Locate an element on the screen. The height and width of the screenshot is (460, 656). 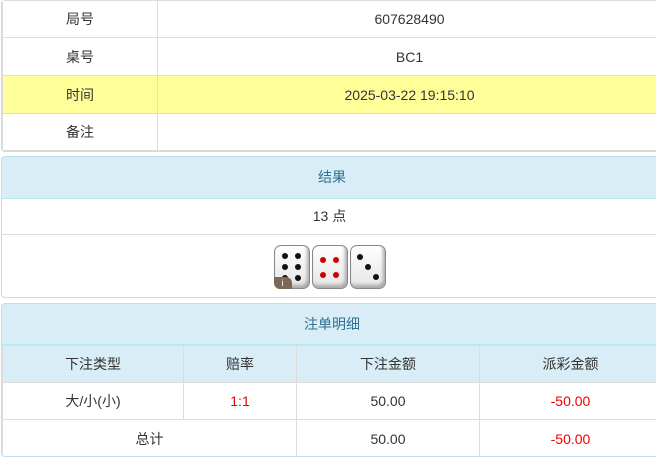
die-3-icon is located at coordinates (367, 267).